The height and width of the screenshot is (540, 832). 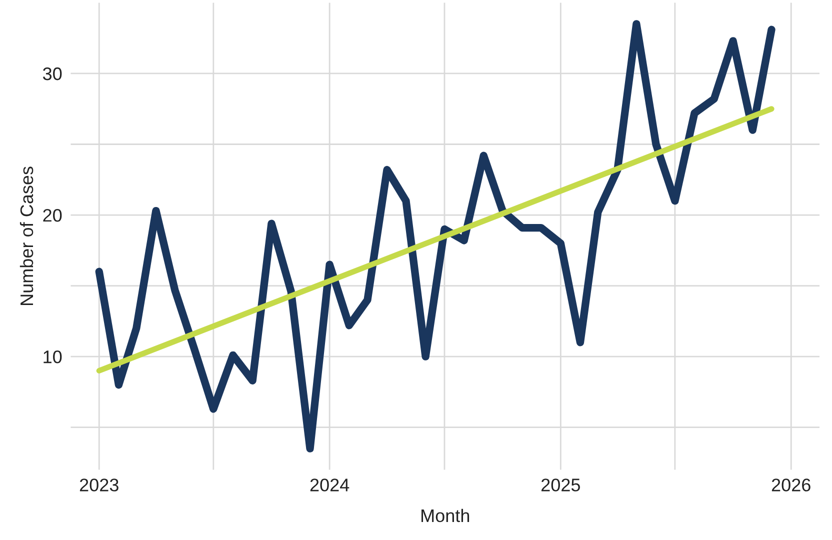 What do you see at coordinates (52, 215) in the screenshot?
I see `y-tick-label: 20` at bounding box center [52, 215].